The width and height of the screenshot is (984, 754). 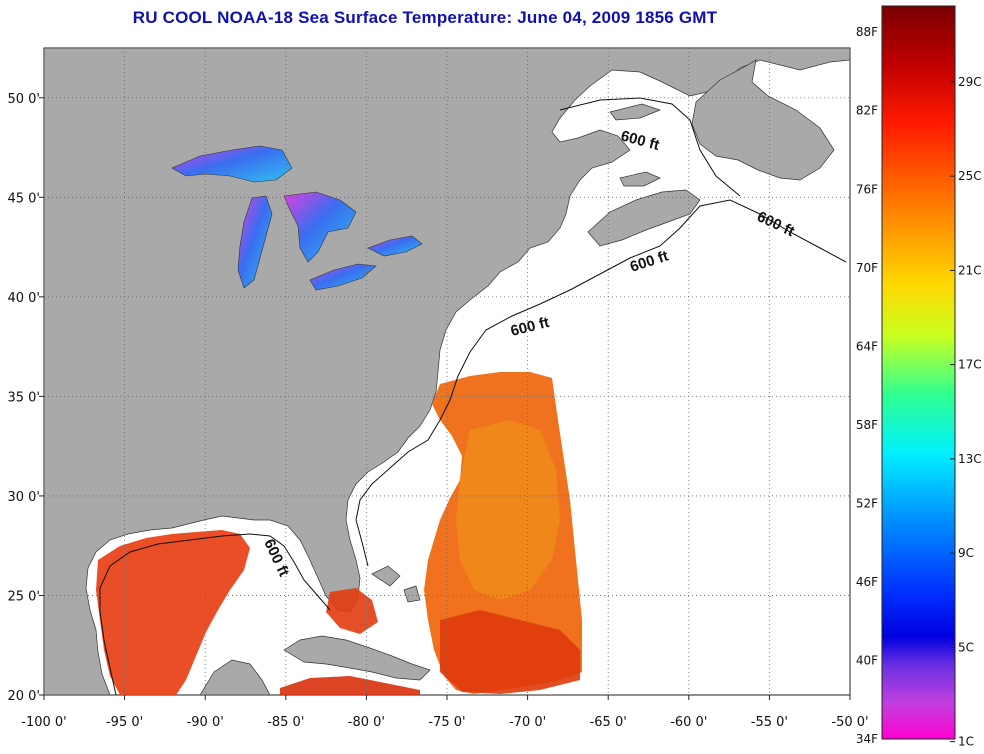 What do you see at coordinates (285, 722) in the screenshot?
I see `x-tick-label: -85 0'` at bounding box center [285, 722].